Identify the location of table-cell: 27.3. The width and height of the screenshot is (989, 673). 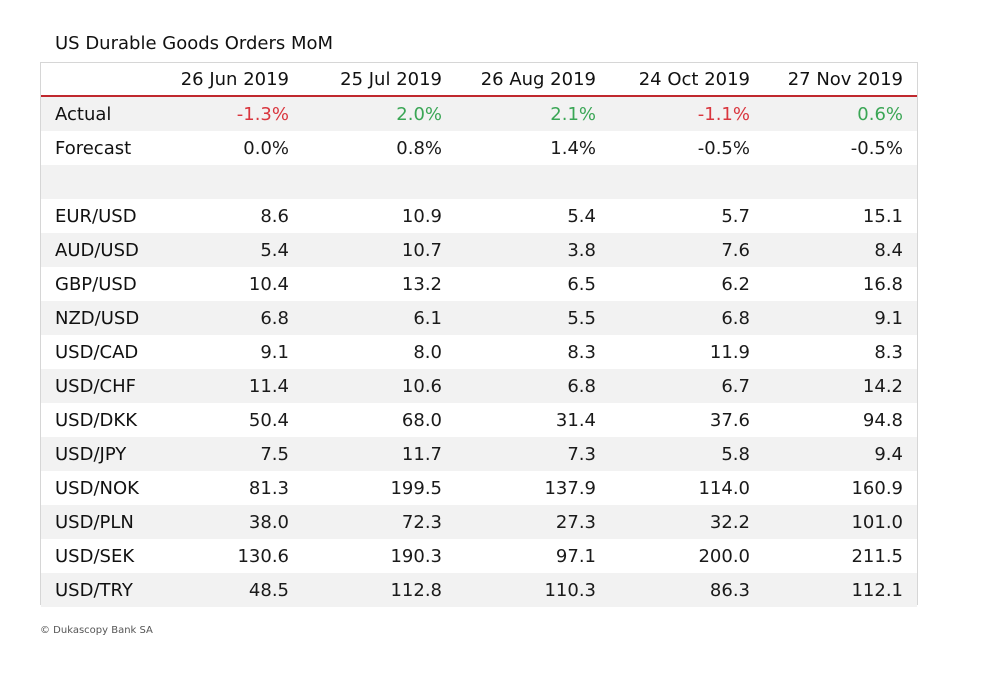
(522, 522).